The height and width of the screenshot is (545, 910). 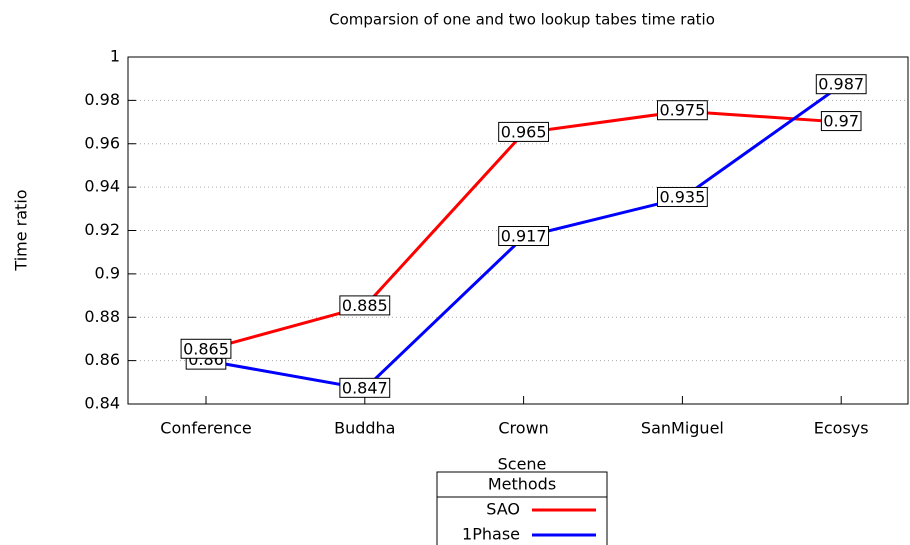 What do you see at coordinates (102, 99) in the screenshot?
I see `y-tick-label: 0.98` at bounding box center [102, 99].